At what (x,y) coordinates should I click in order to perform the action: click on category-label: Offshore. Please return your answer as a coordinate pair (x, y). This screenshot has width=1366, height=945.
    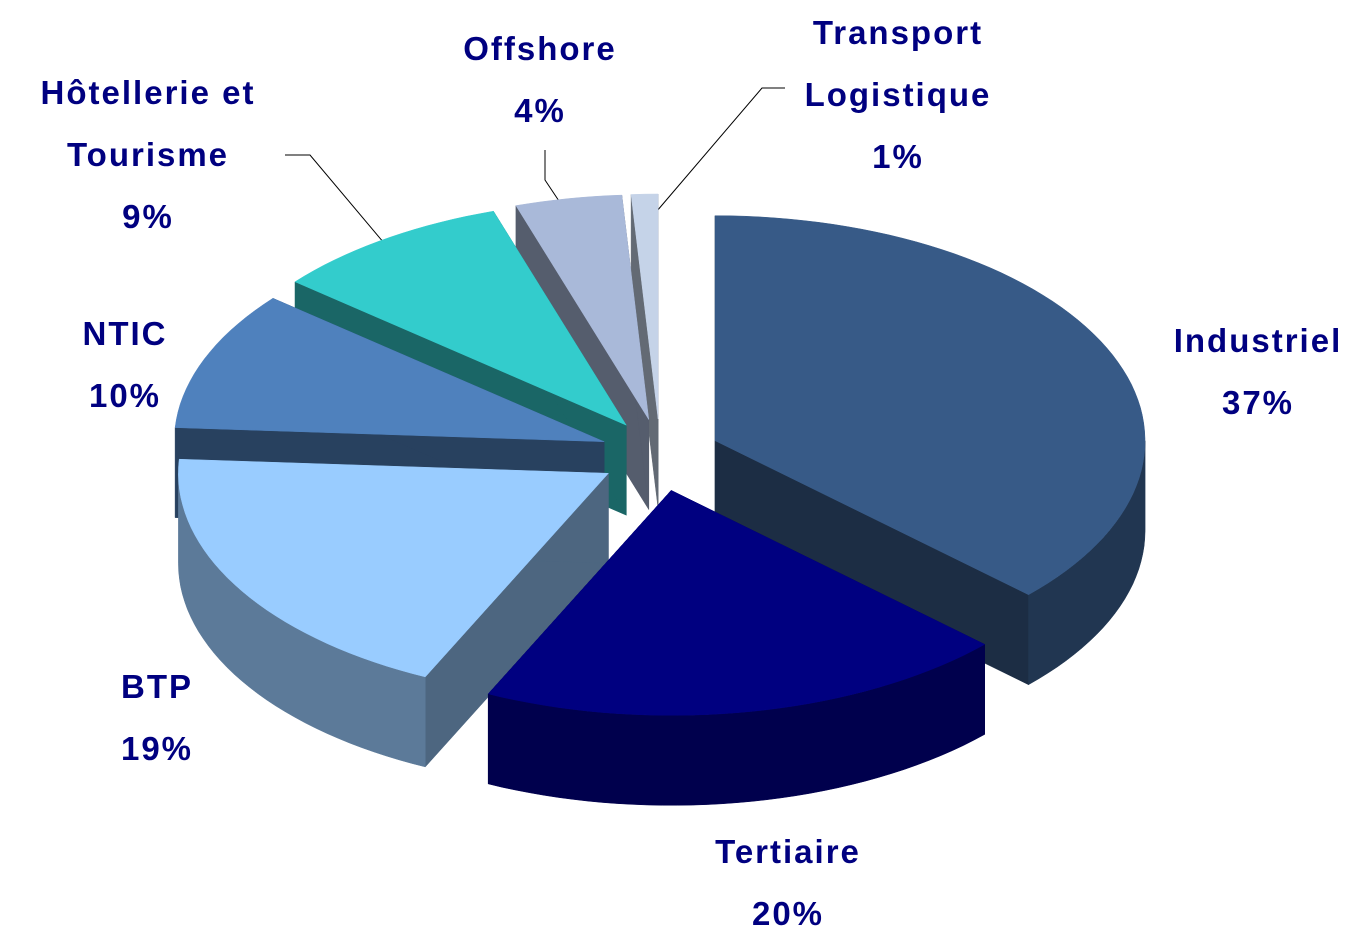
    Looking at the image, I should click on (540, 48).